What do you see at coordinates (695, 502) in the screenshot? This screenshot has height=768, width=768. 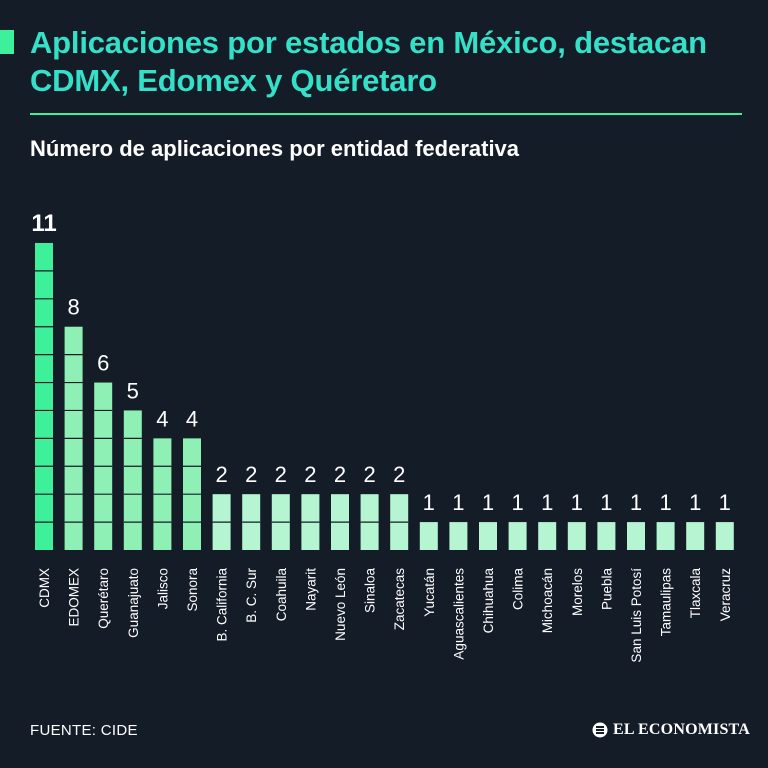 I see `value-label-tlaxcala: 1` at bounding box center [695, 502].